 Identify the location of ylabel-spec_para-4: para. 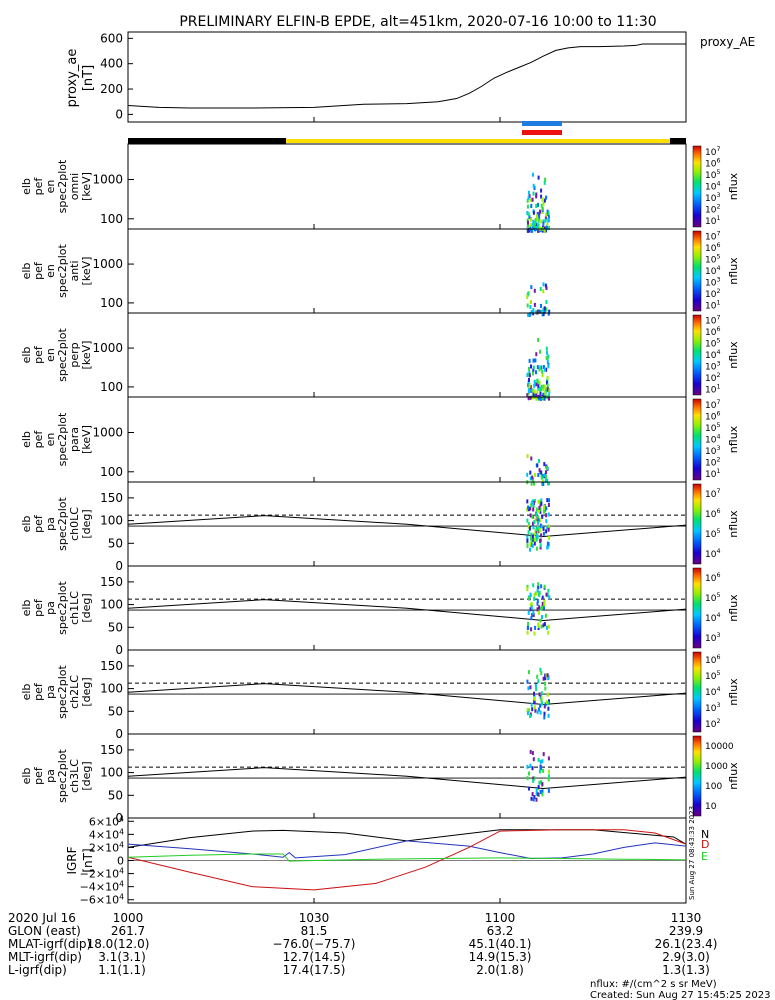
(74, 439).